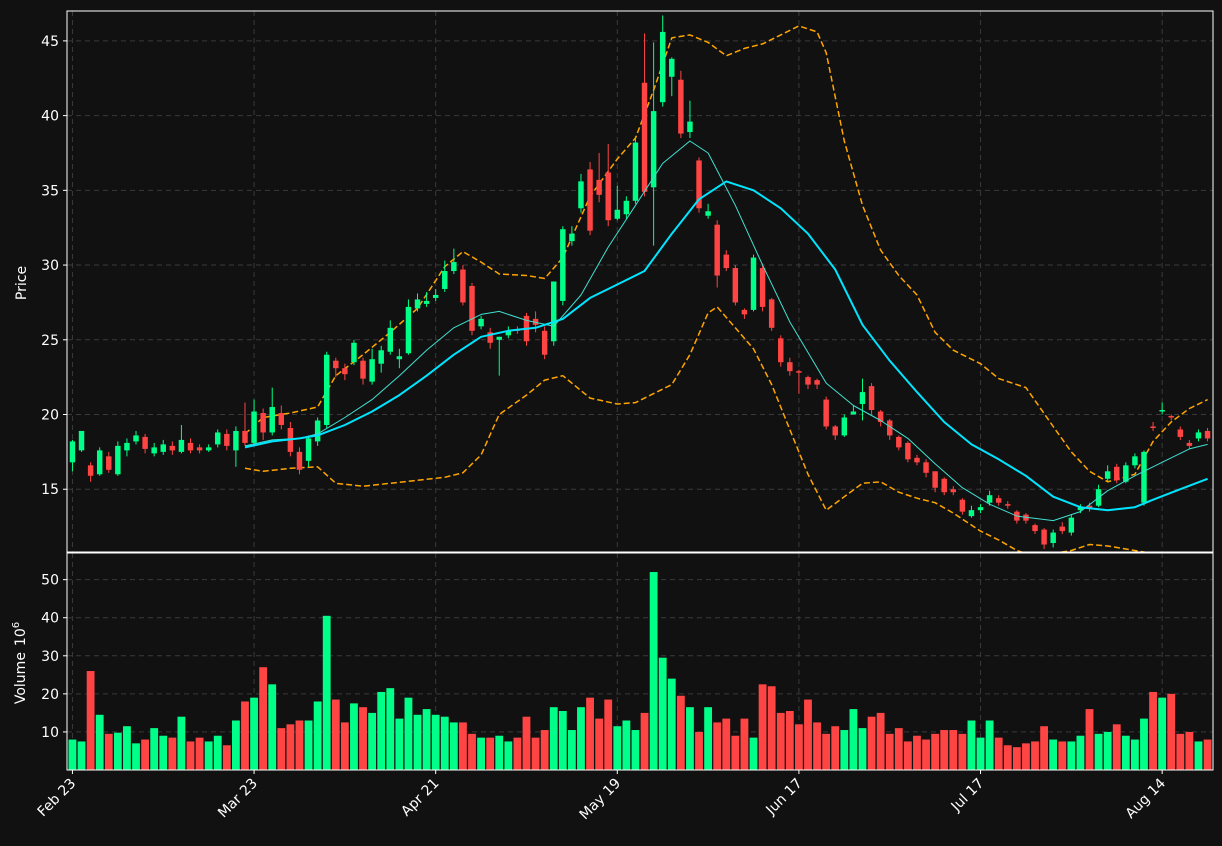 This screenshot has width=1222, height=846. Describe the element at coordinates (50, 266) in the screenshot. I see `price-tick-label: 30` at that location.